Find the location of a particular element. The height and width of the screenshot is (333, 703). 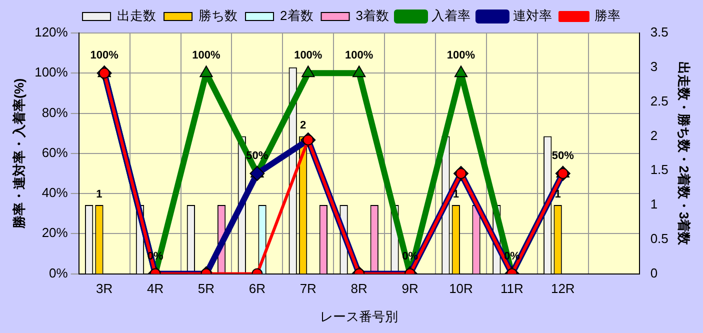

y-tick-label: 100% is located at coordinates (51, 72).